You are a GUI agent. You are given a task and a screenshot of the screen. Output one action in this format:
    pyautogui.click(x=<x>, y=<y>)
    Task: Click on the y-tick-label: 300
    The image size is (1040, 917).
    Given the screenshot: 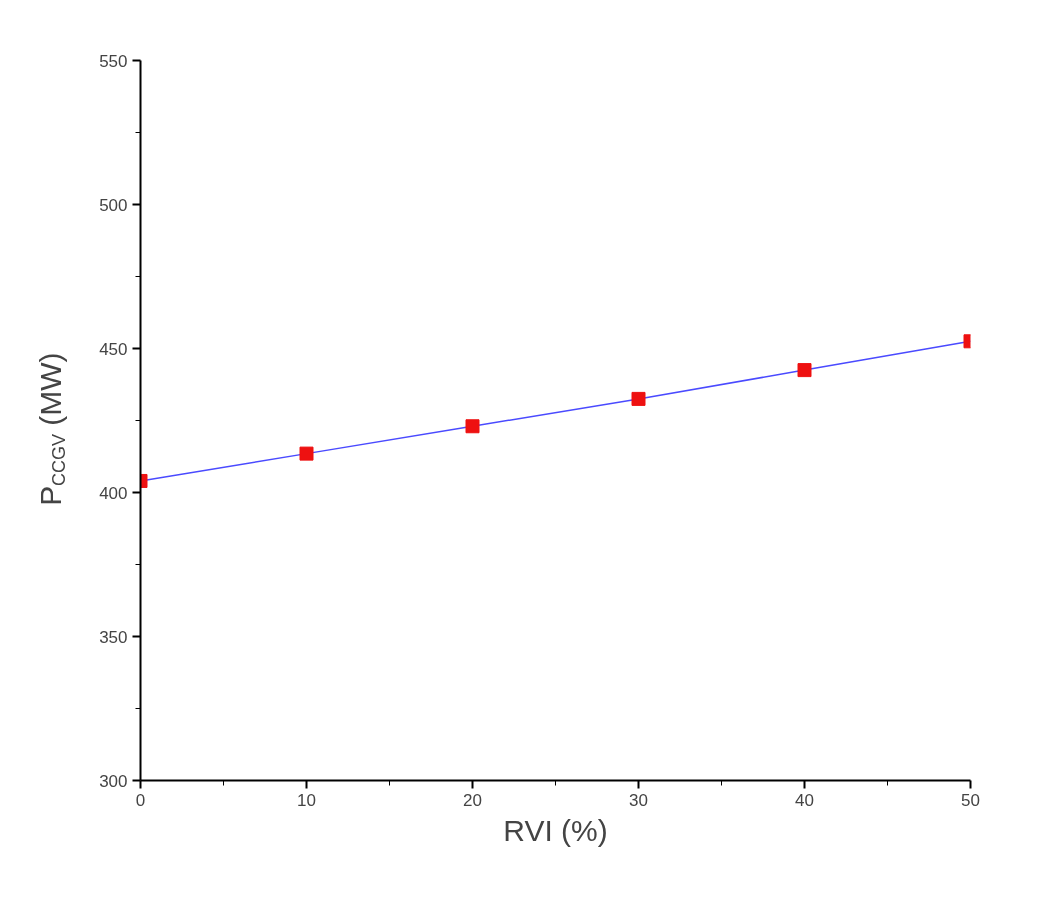 What is the action you would take?
    pyautogui.click(x=113, y=781)
    